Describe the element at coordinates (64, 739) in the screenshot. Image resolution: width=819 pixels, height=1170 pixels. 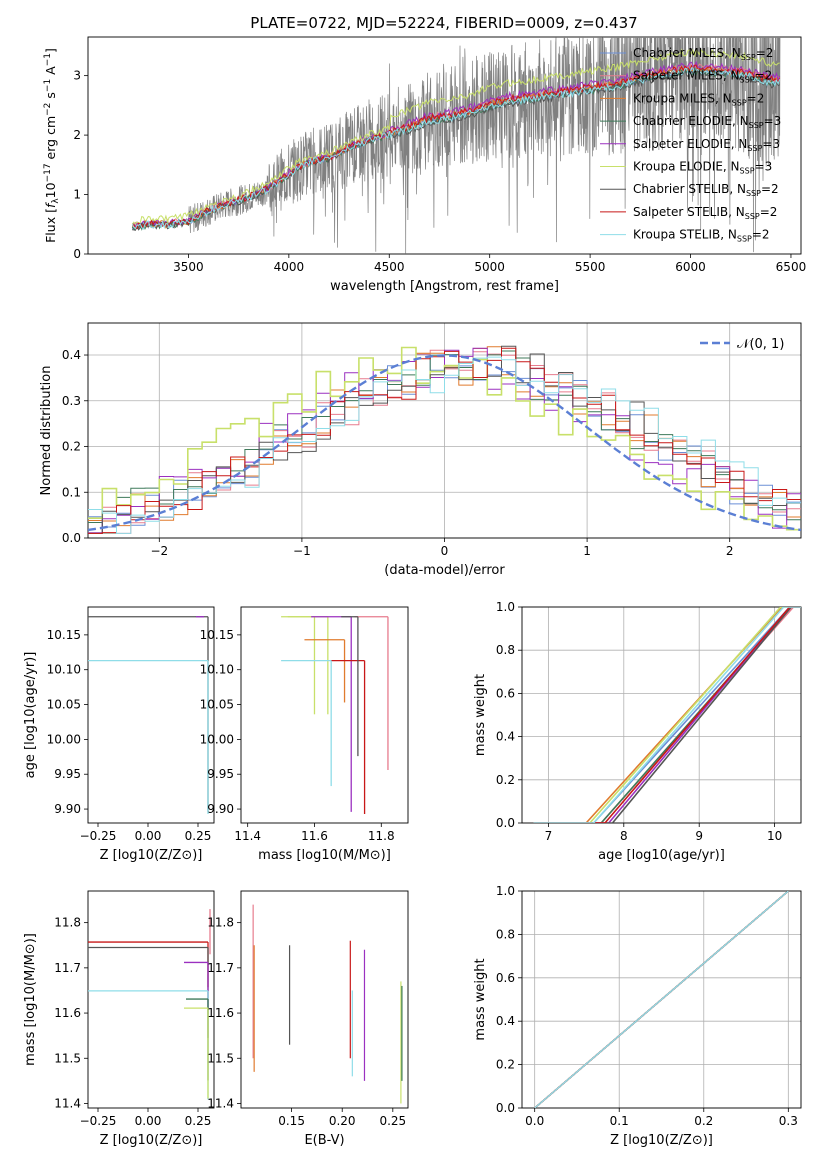
I see `y-tick-label: 10.00` at that location.